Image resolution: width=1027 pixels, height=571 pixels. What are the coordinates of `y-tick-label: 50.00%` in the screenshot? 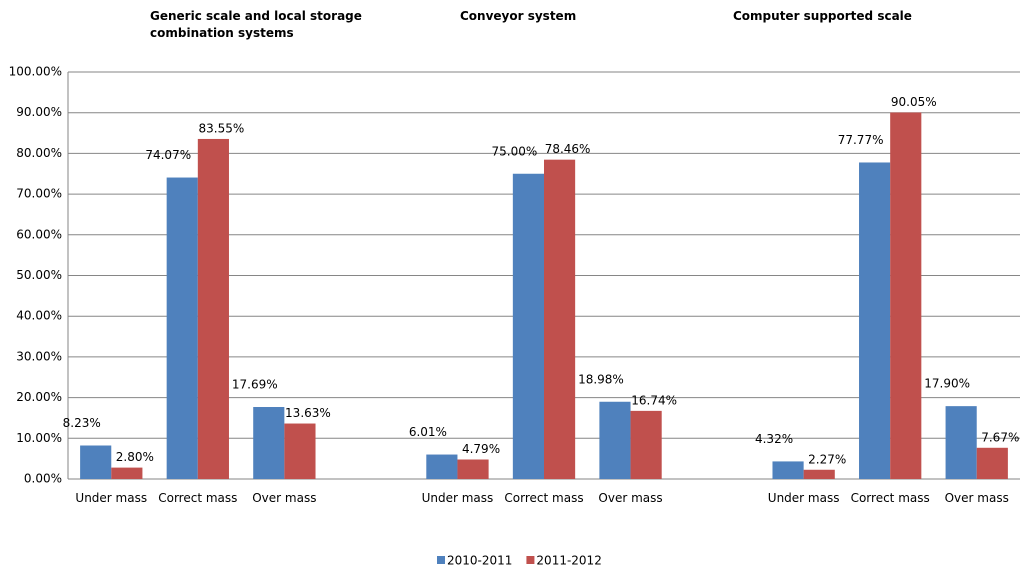 It's located at (39, 275).